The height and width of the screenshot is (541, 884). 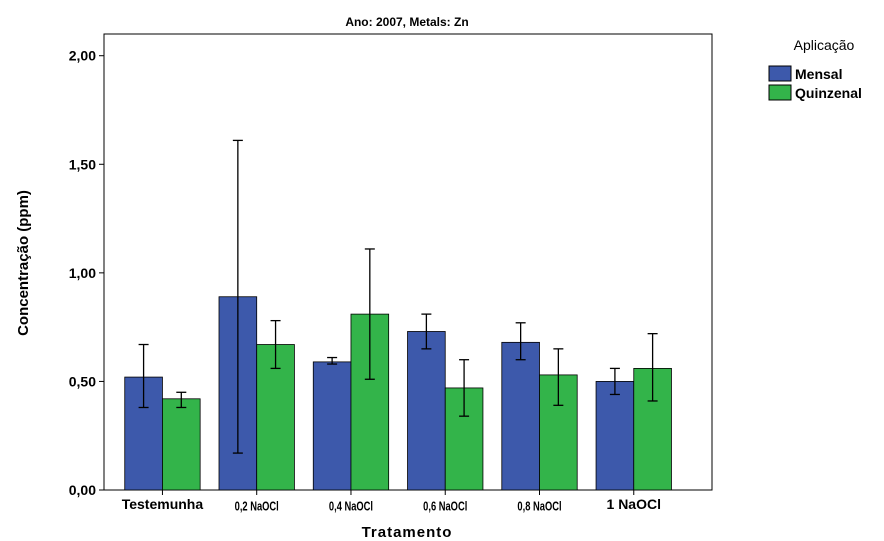 I want to click on y-tick-label: 0,50, so click(x=82, y=381).